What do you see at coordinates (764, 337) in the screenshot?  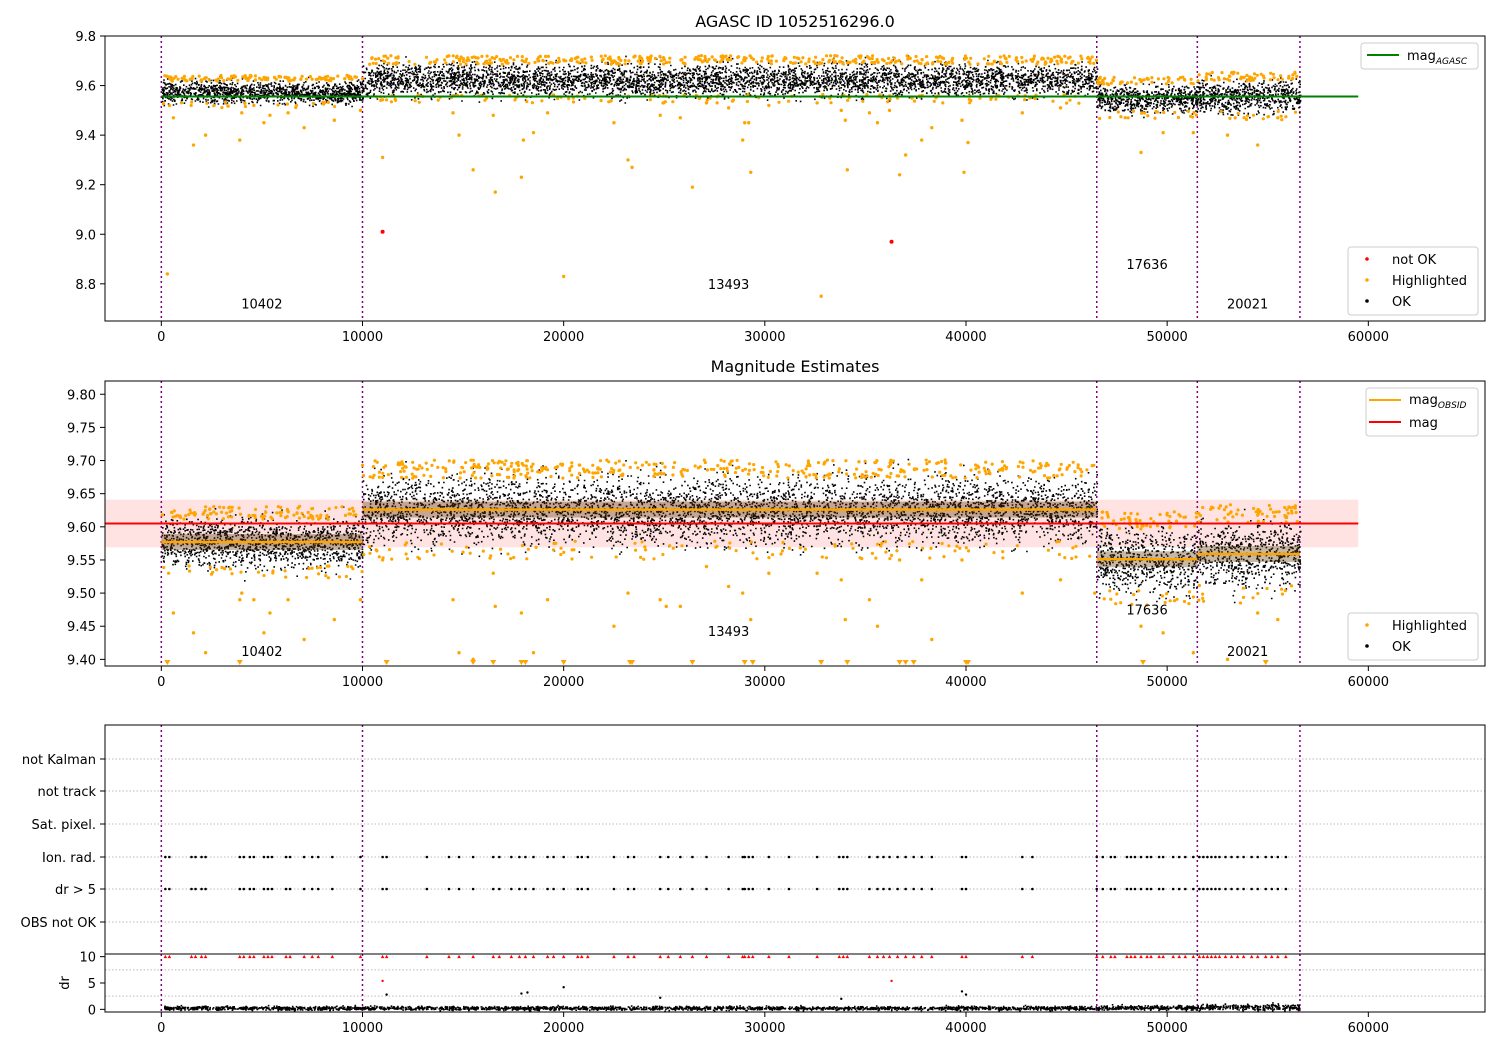 I see `x-tick-label: 30000` at bounding box center [764, 337].